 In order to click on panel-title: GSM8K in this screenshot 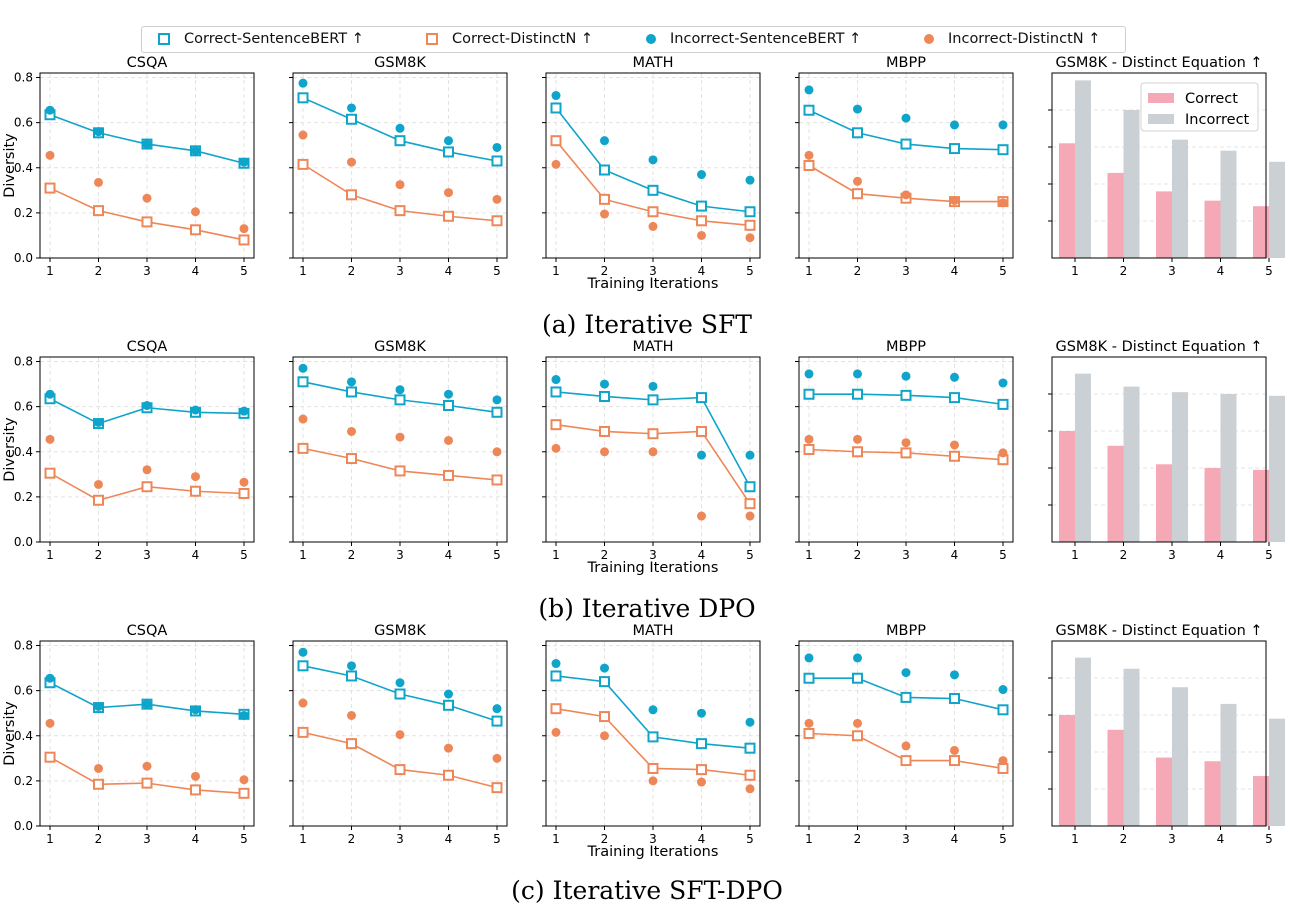, I will do `click(400, 347)`.